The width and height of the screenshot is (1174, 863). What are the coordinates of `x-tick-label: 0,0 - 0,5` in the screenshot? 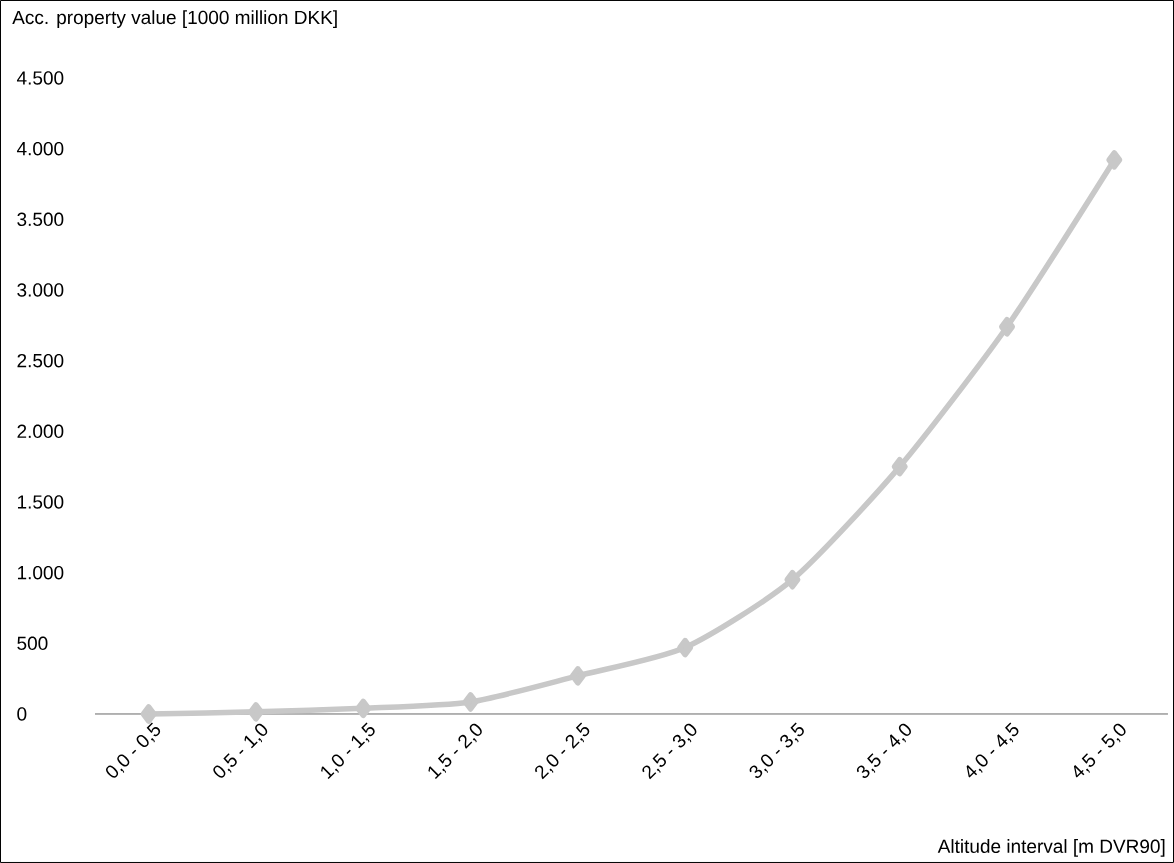 It's located at (133, 750).